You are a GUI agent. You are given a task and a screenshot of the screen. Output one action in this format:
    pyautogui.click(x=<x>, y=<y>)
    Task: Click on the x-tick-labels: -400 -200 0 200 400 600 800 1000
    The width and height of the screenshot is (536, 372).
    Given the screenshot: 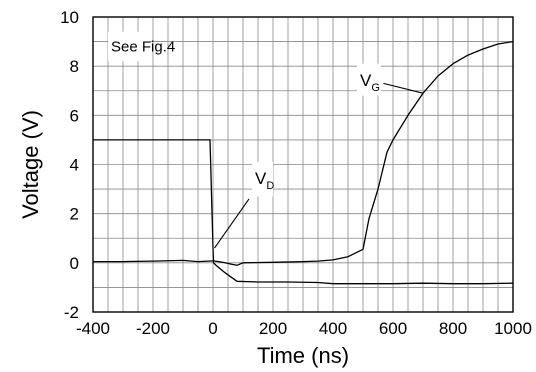 What is the action you would take?
    pyautogui.click(x=304, y=328)
    